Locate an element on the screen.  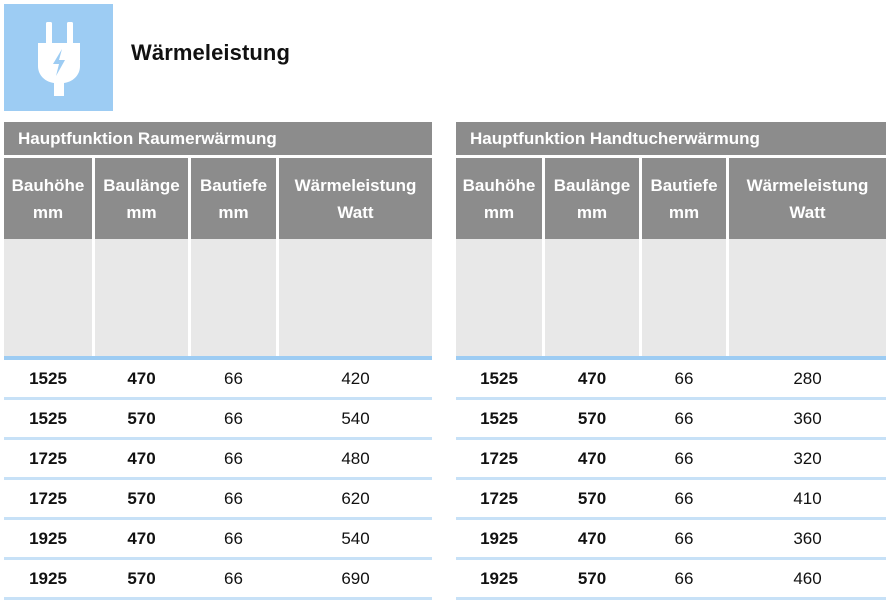
table-caption: Hauptfunktion Handtucherwärmung is located at coordinates (671, 138).